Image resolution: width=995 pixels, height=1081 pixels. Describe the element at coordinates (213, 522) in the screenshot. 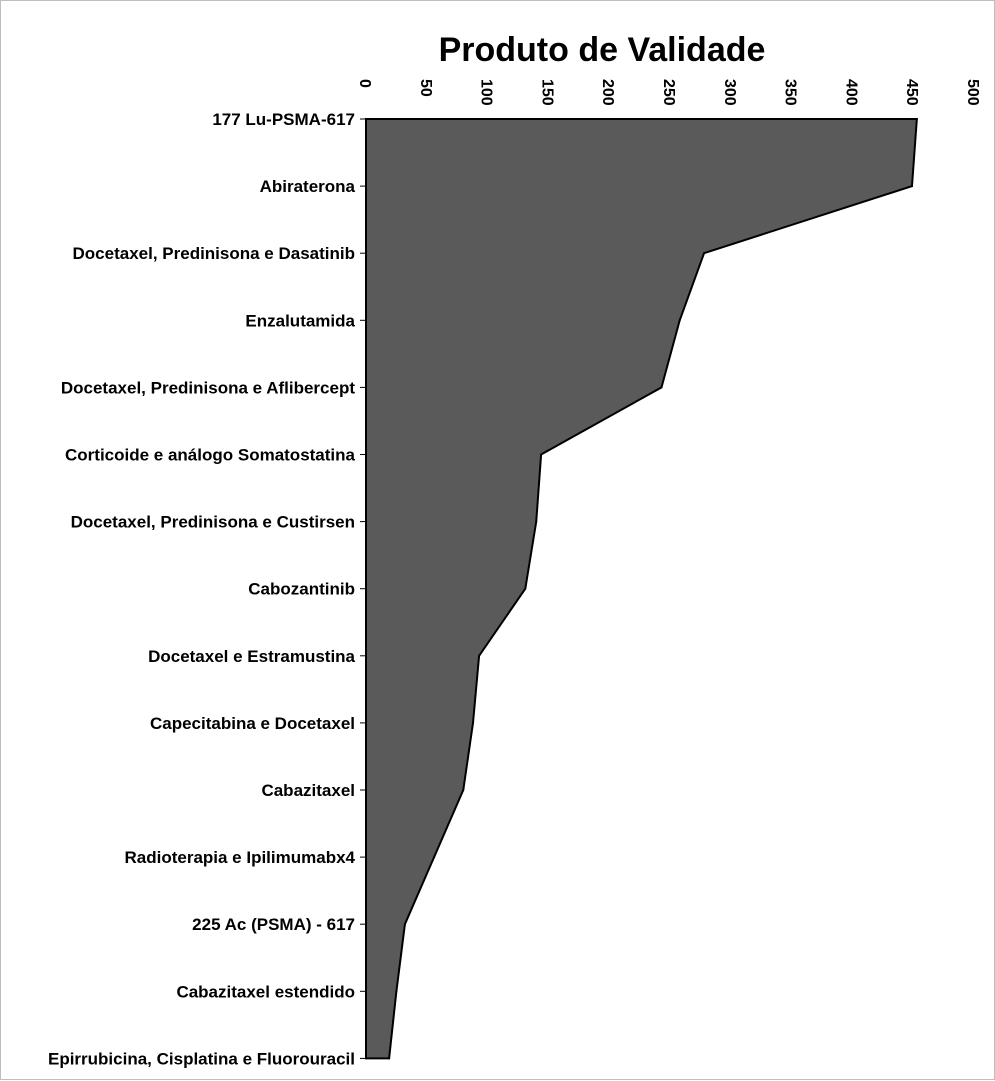

I see `category-label: Docetaxel, Predinisona e Custirsen` at that location.